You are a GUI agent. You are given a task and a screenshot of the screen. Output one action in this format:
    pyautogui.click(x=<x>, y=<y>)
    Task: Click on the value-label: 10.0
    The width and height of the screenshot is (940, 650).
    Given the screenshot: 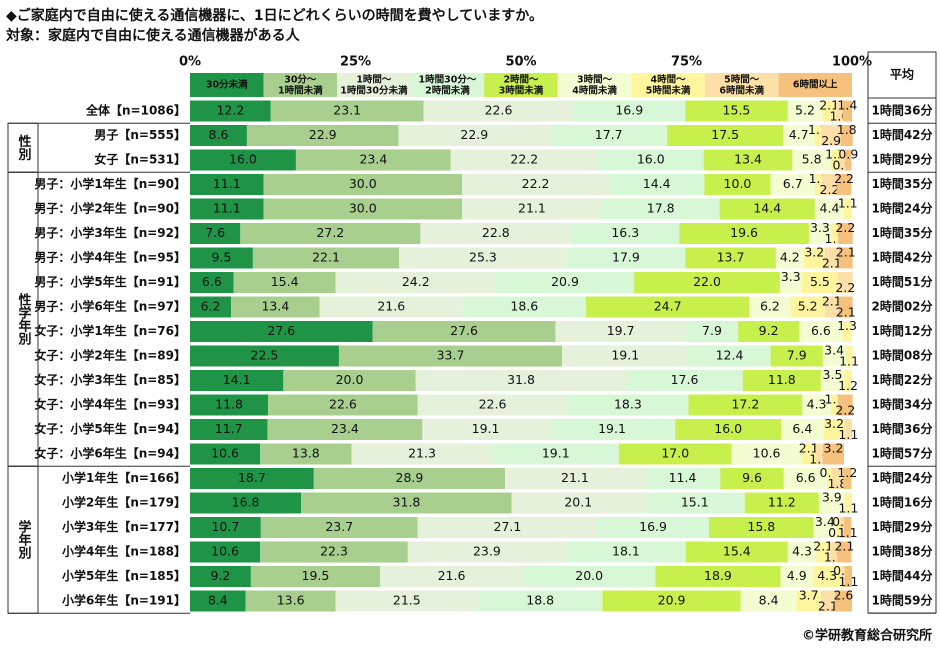 What is the action you would take?
    pyautogui.click(x=738, y=183)
    